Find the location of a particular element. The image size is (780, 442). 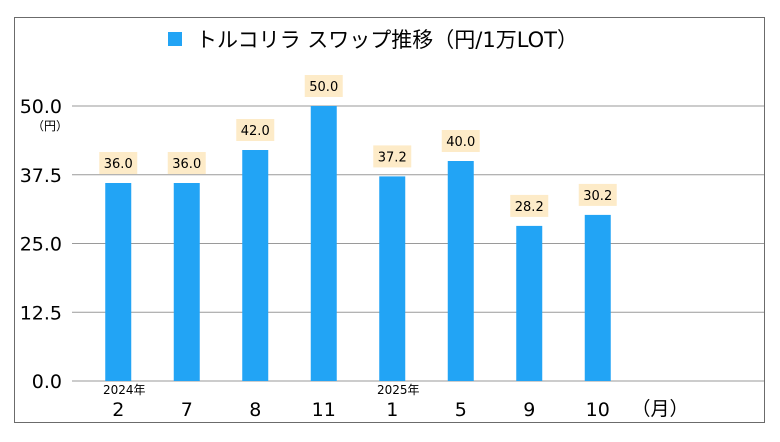

data-label: 30.2 is located at coordinates (597, 196).